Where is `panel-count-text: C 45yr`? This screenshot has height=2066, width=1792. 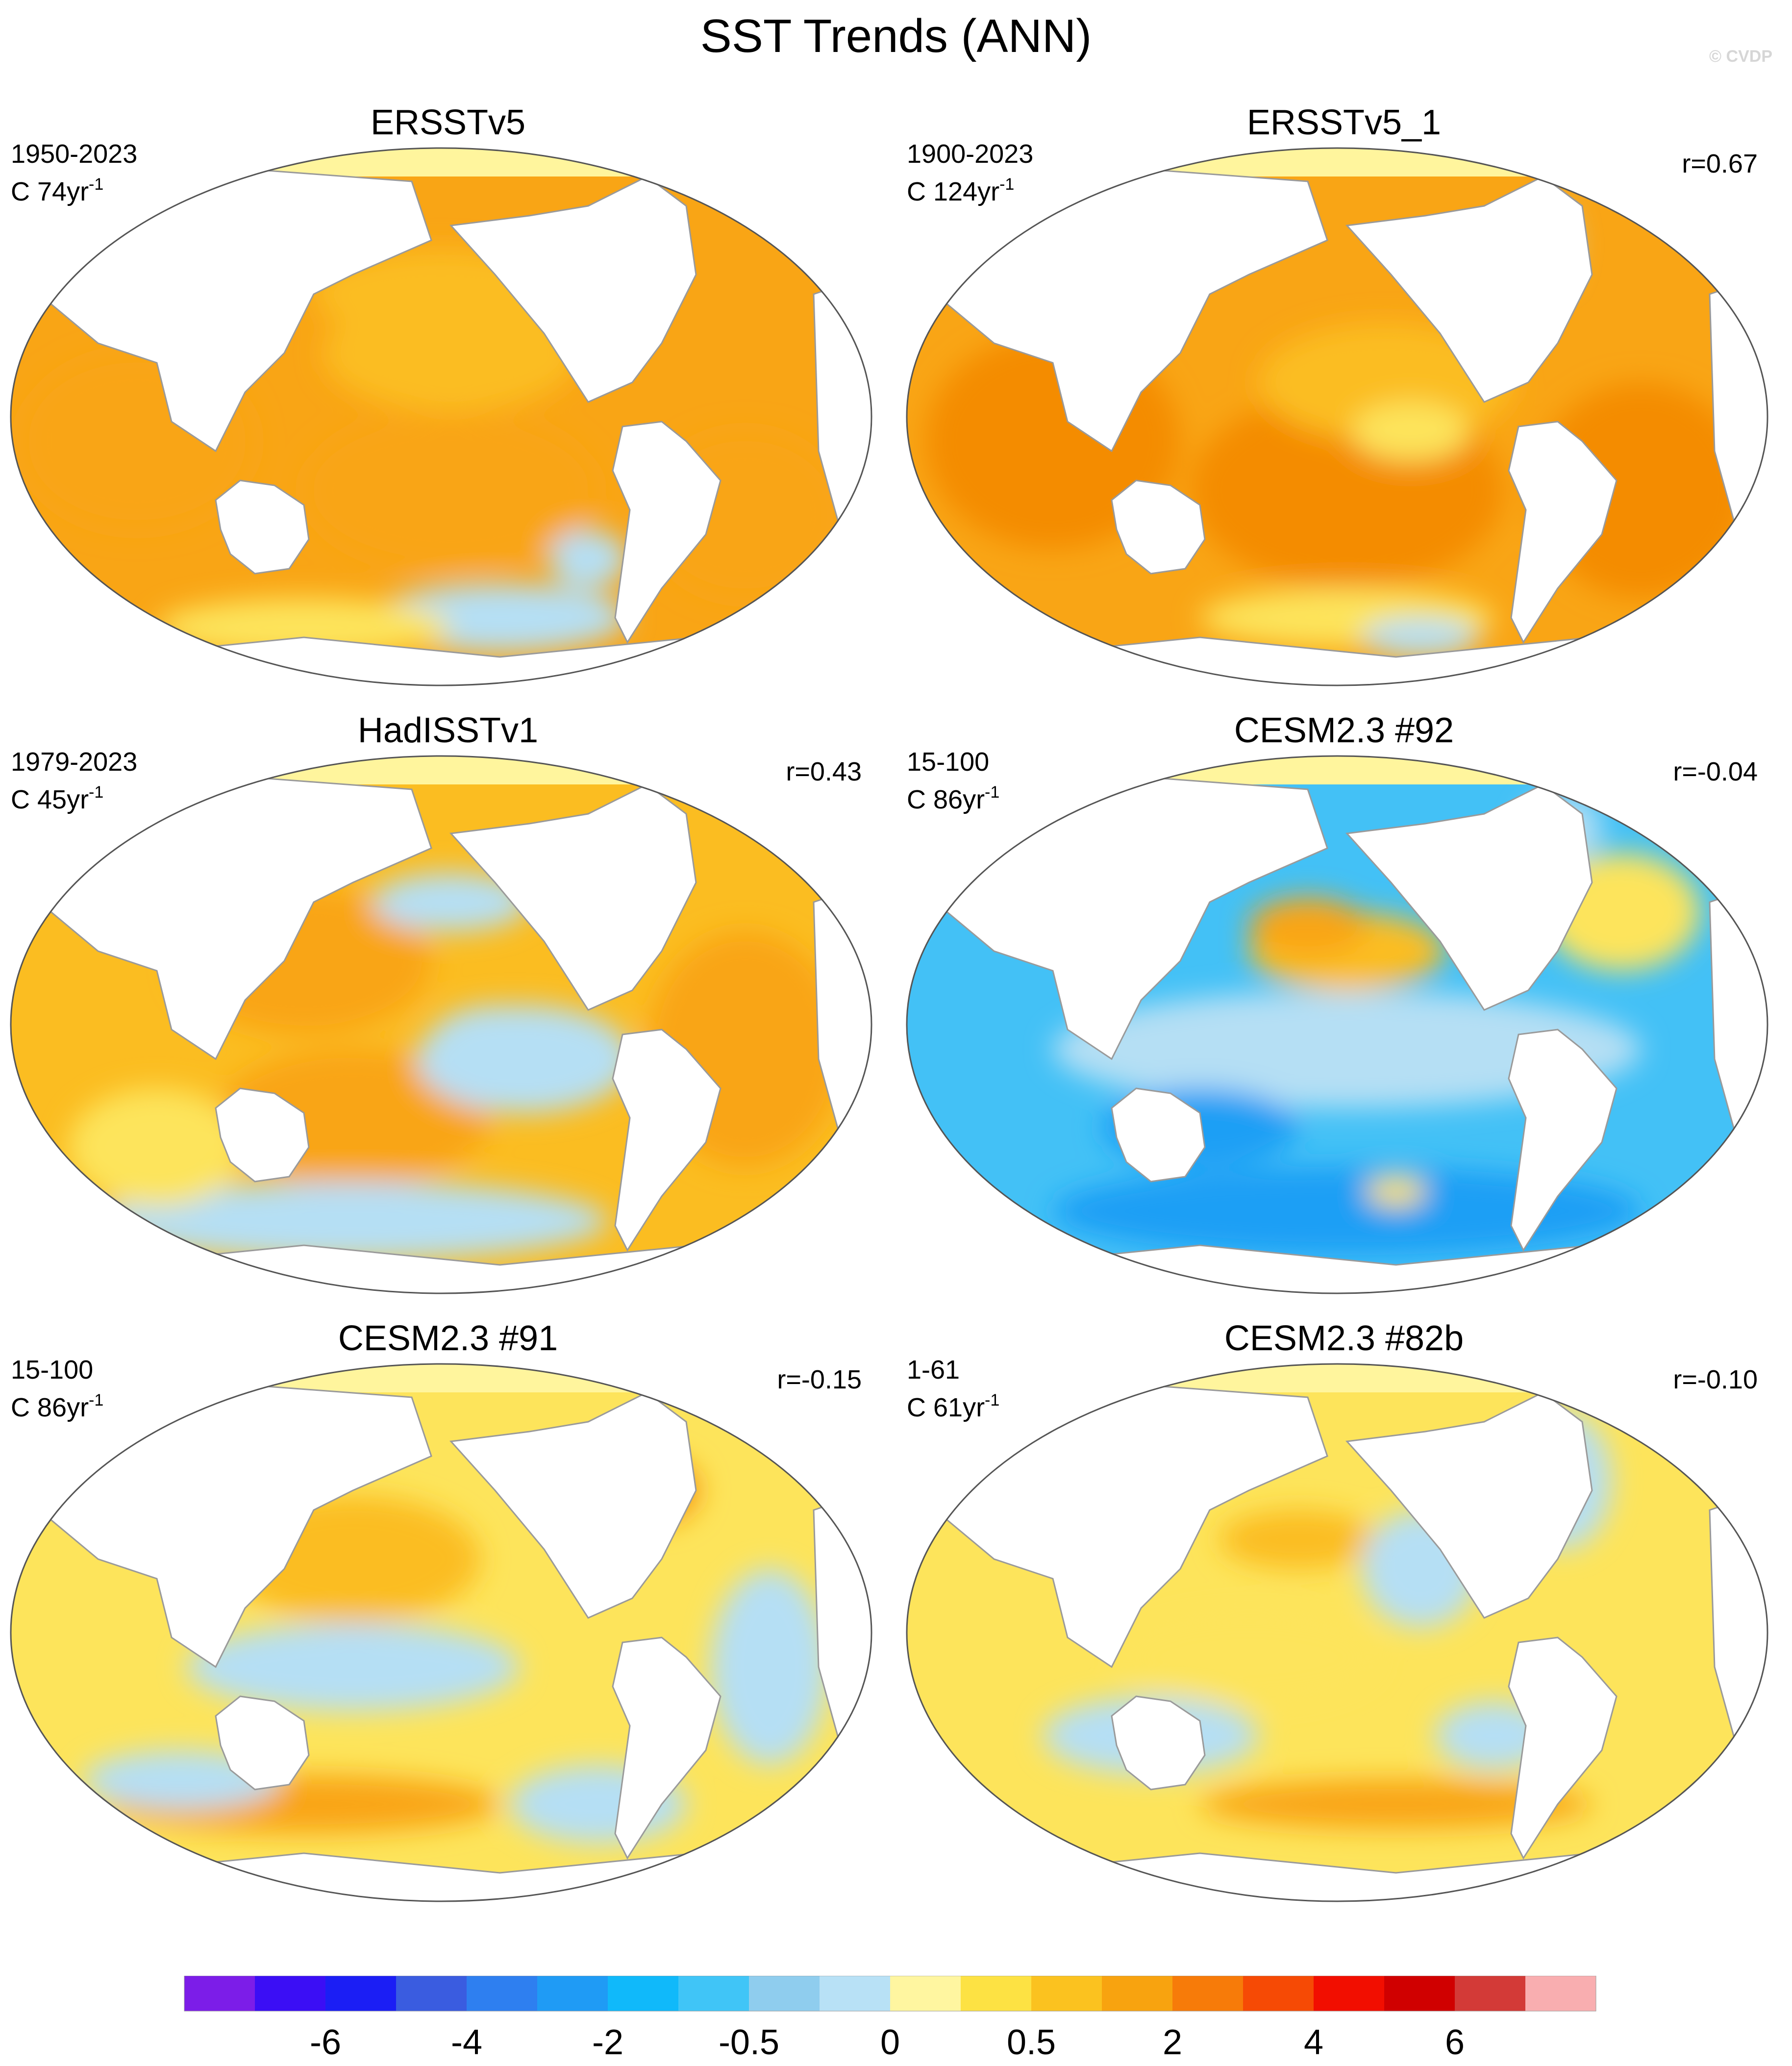
panel-count-text: C 45yr is located at coordinates (50, 800).